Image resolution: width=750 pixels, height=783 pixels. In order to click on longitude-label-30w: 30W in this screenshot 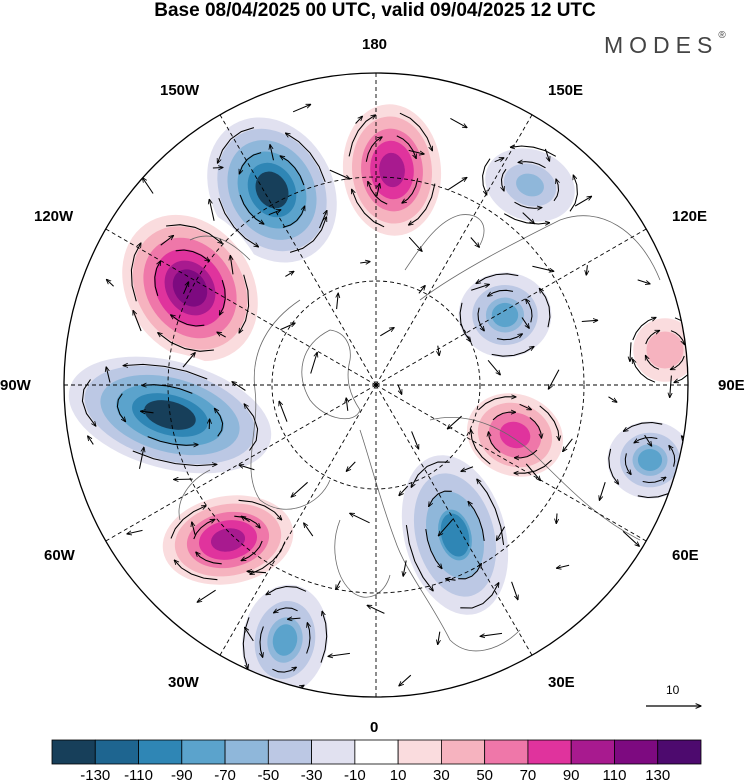, I will do `click(183, 682)`.